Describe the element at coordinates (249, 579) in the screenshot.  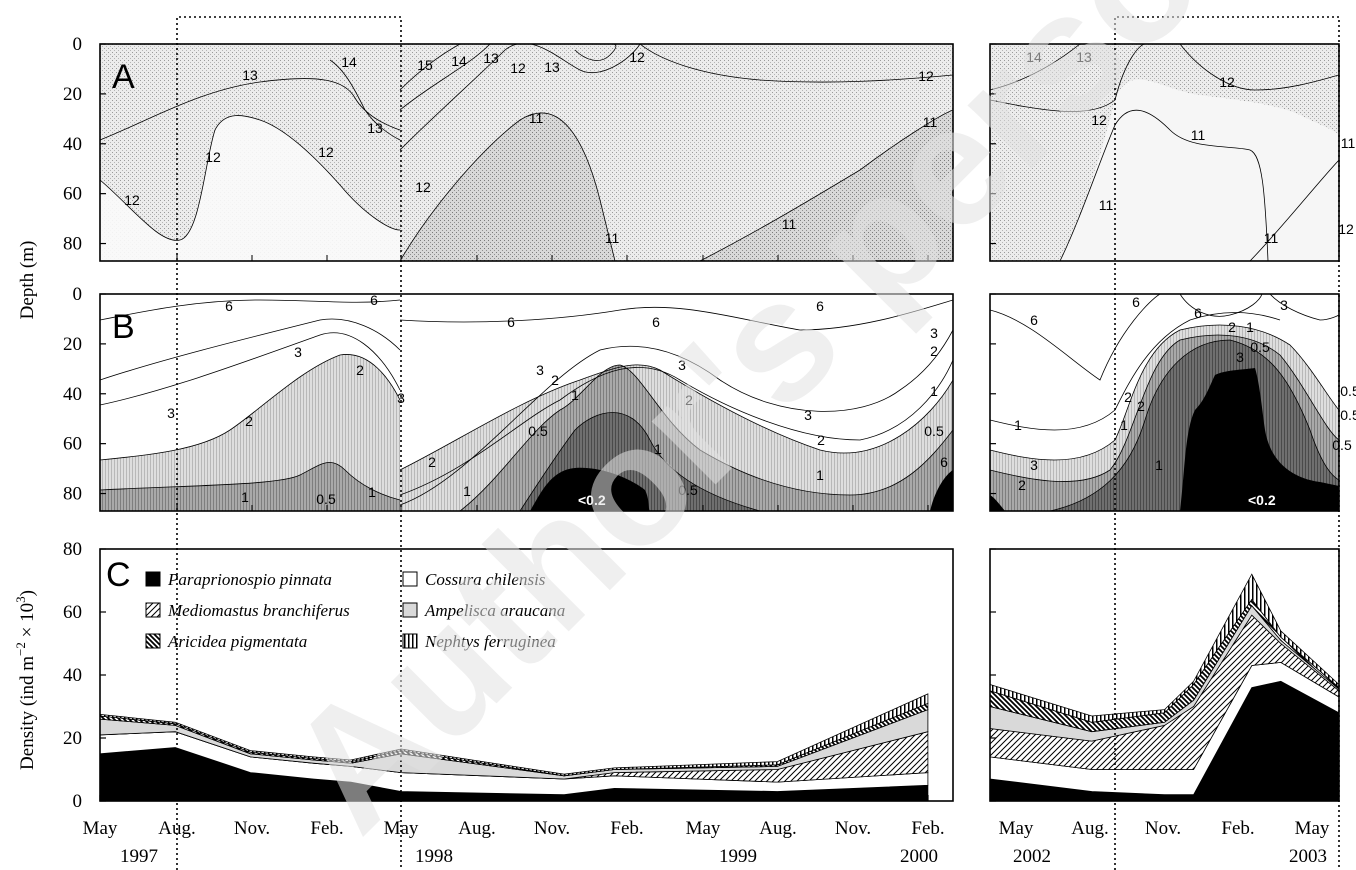
I see `legend-label: Paraprionospio pinnata` at that location.